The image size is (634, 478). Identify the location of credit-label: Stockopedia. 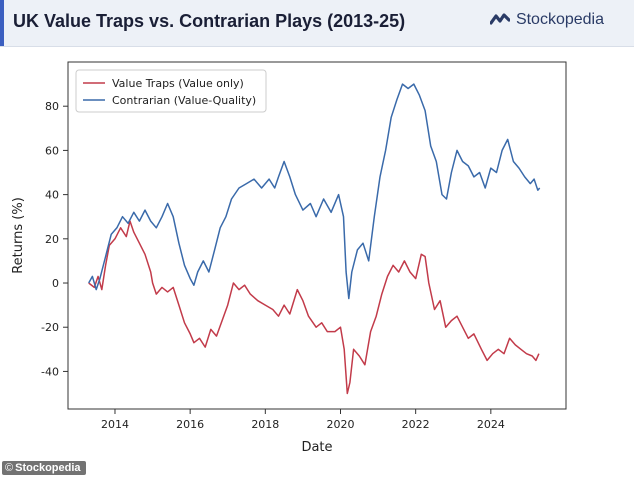
(48, 468).